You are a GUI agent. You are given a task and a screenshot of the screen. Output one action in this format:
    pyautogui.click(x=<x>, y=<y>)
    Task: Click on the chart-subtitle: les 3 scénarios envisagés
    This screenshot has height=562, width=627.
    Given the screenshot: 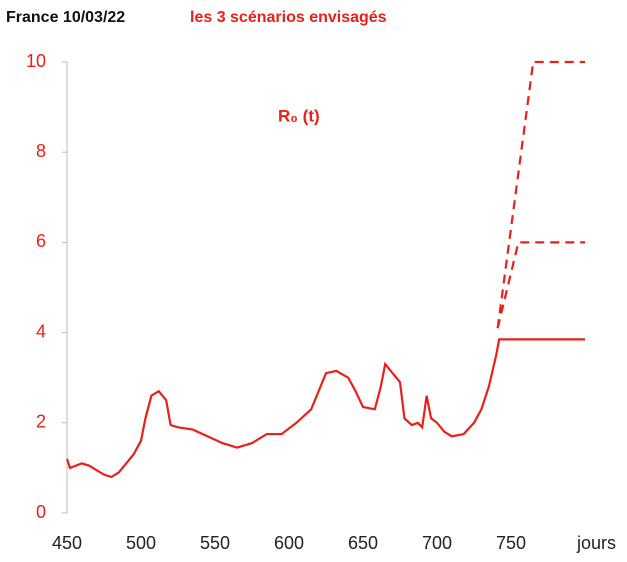 What is the action you would take?
    pyautogui.click(x=288, y=17)
    